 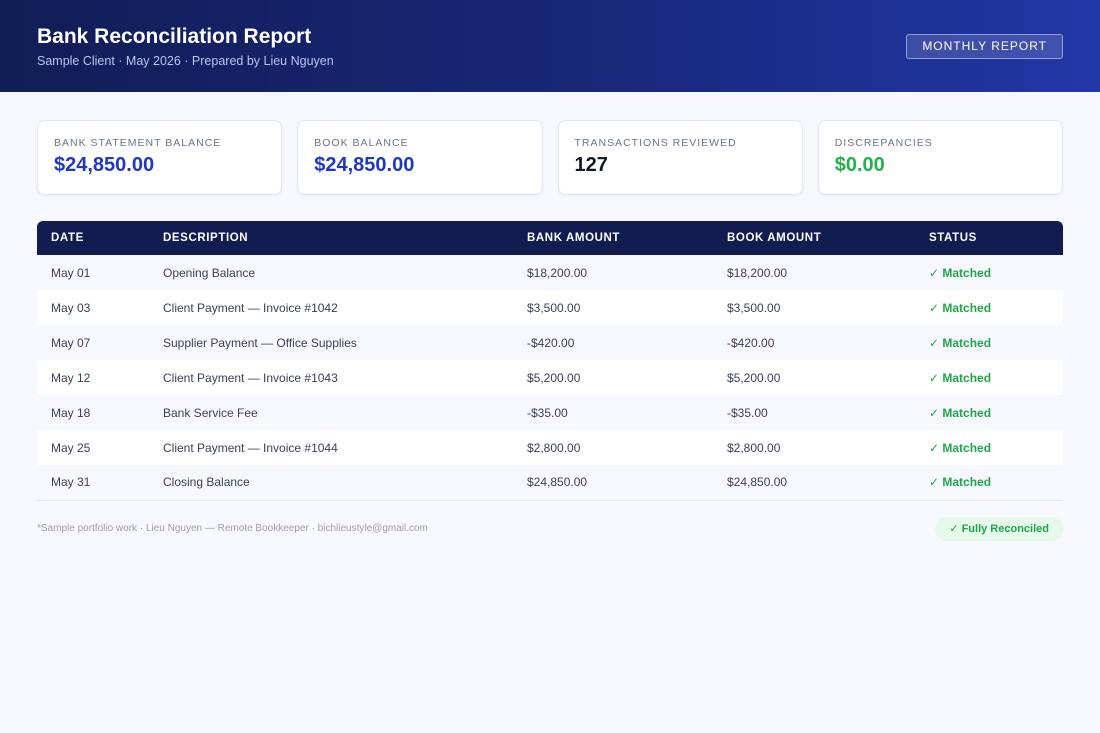 I want to click on cell-description: Client Payment — Invoice #1044, so click(x=250, y=447).